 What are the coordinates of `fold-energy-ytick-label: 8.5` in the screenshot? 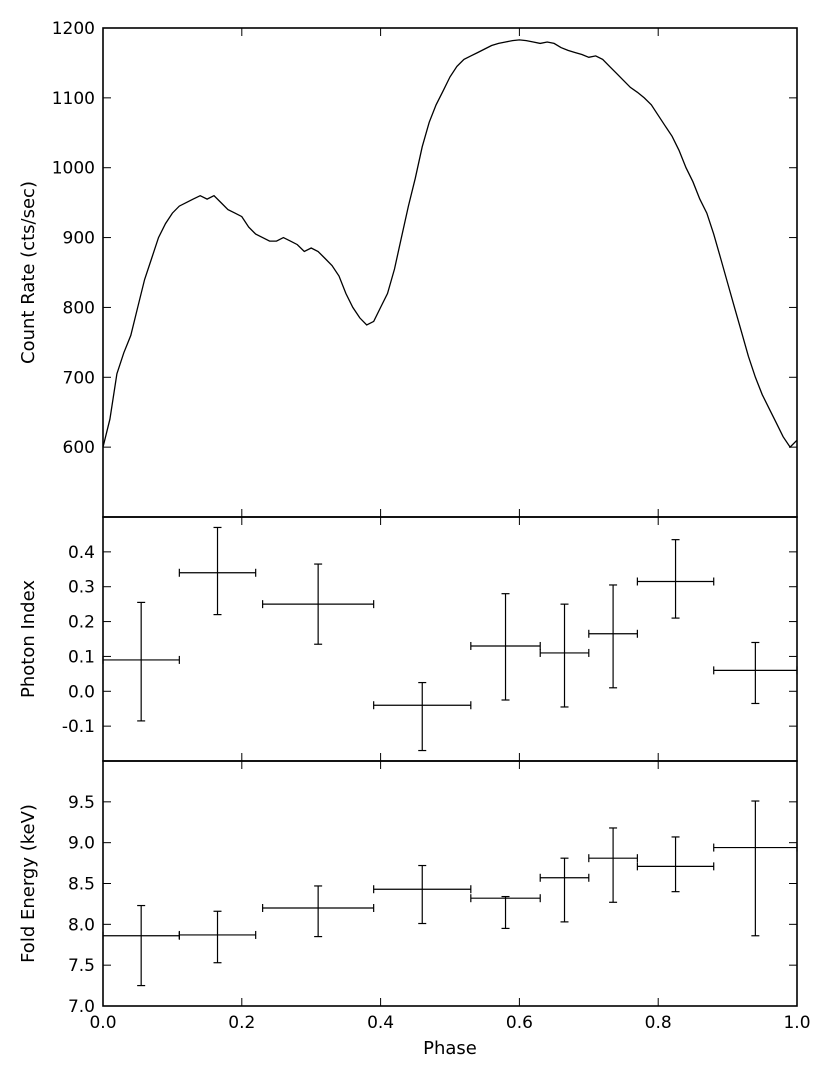 It's located at (81, 885).